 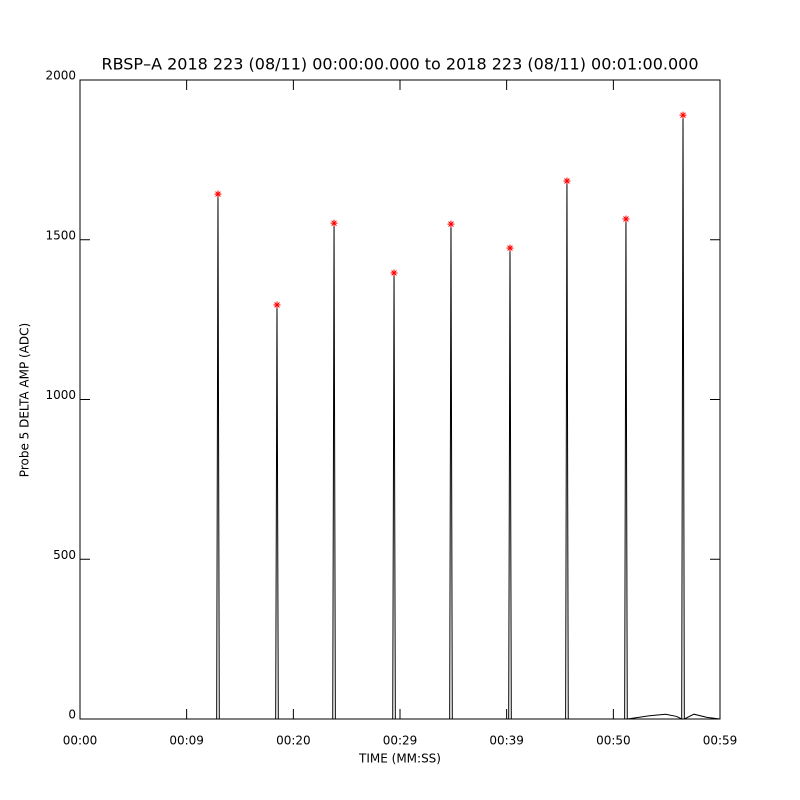 What do you see at coordinates (720, 741) in the screenshot?
I see `x-tick-label: 00:59` at bounding box center [720, 741].